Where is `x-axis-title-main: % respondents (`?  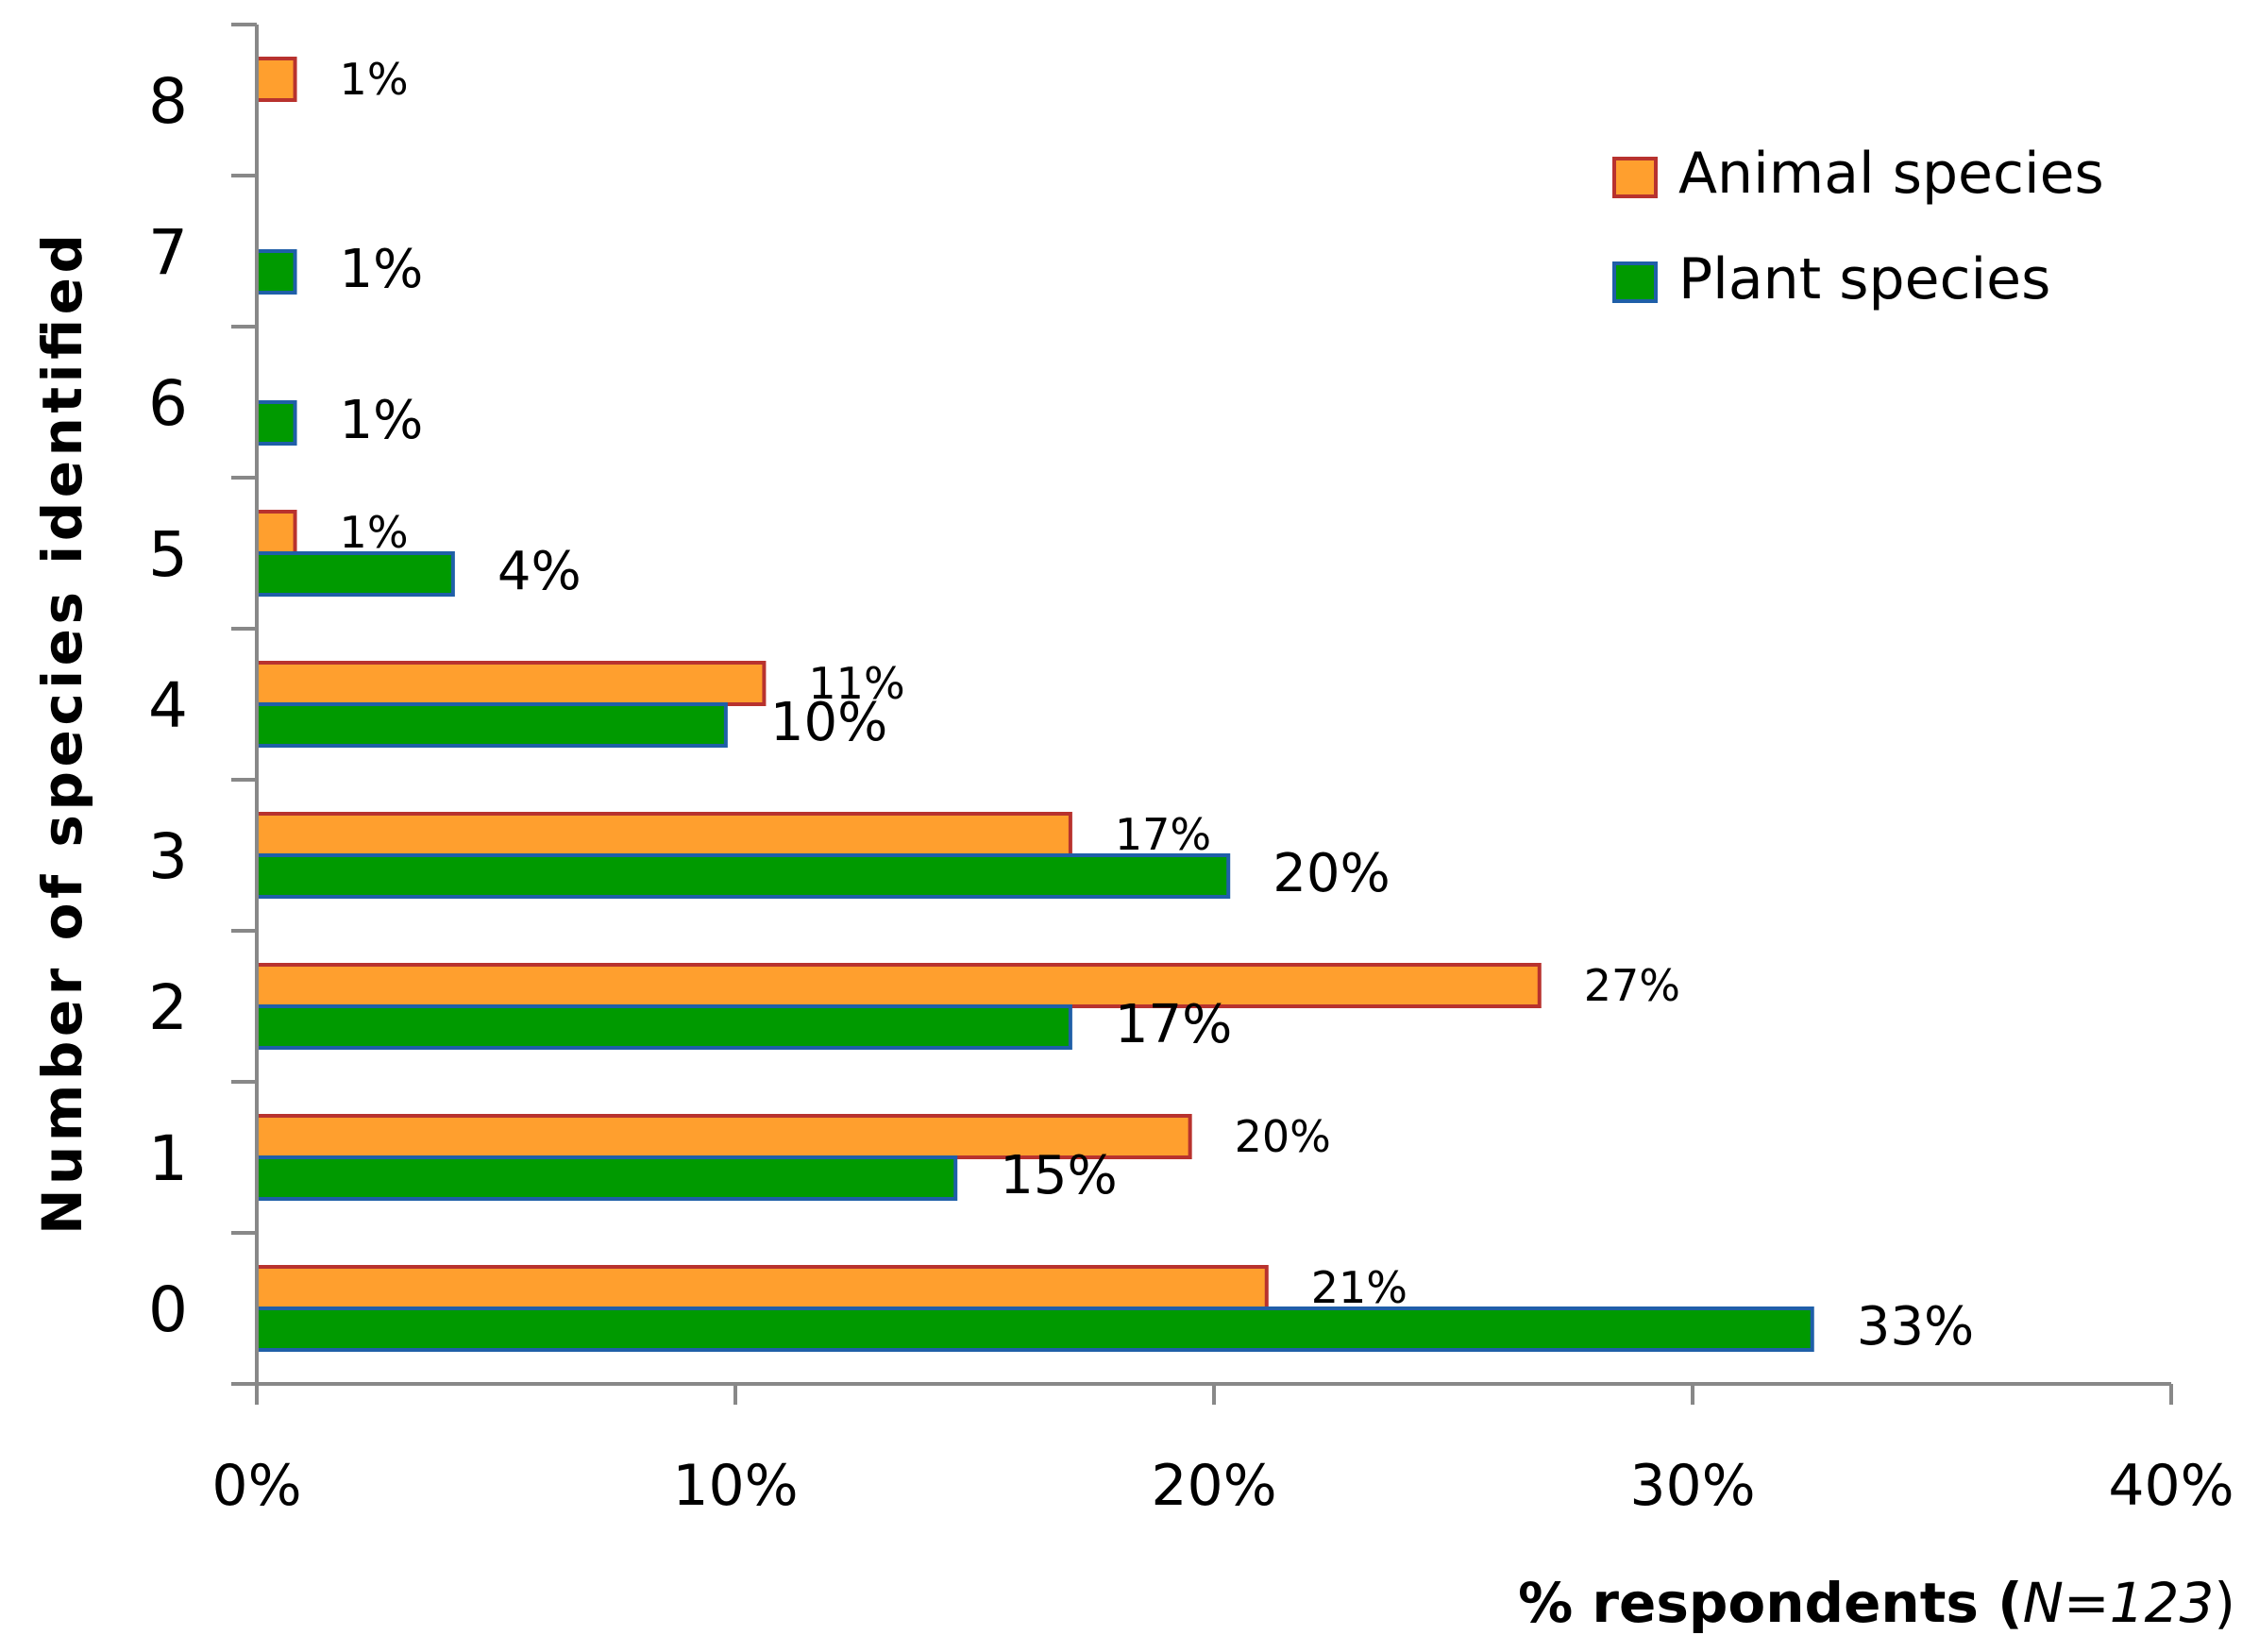
x-axis-title-main: % respondents ( is located at coordinates (1771, 1603).